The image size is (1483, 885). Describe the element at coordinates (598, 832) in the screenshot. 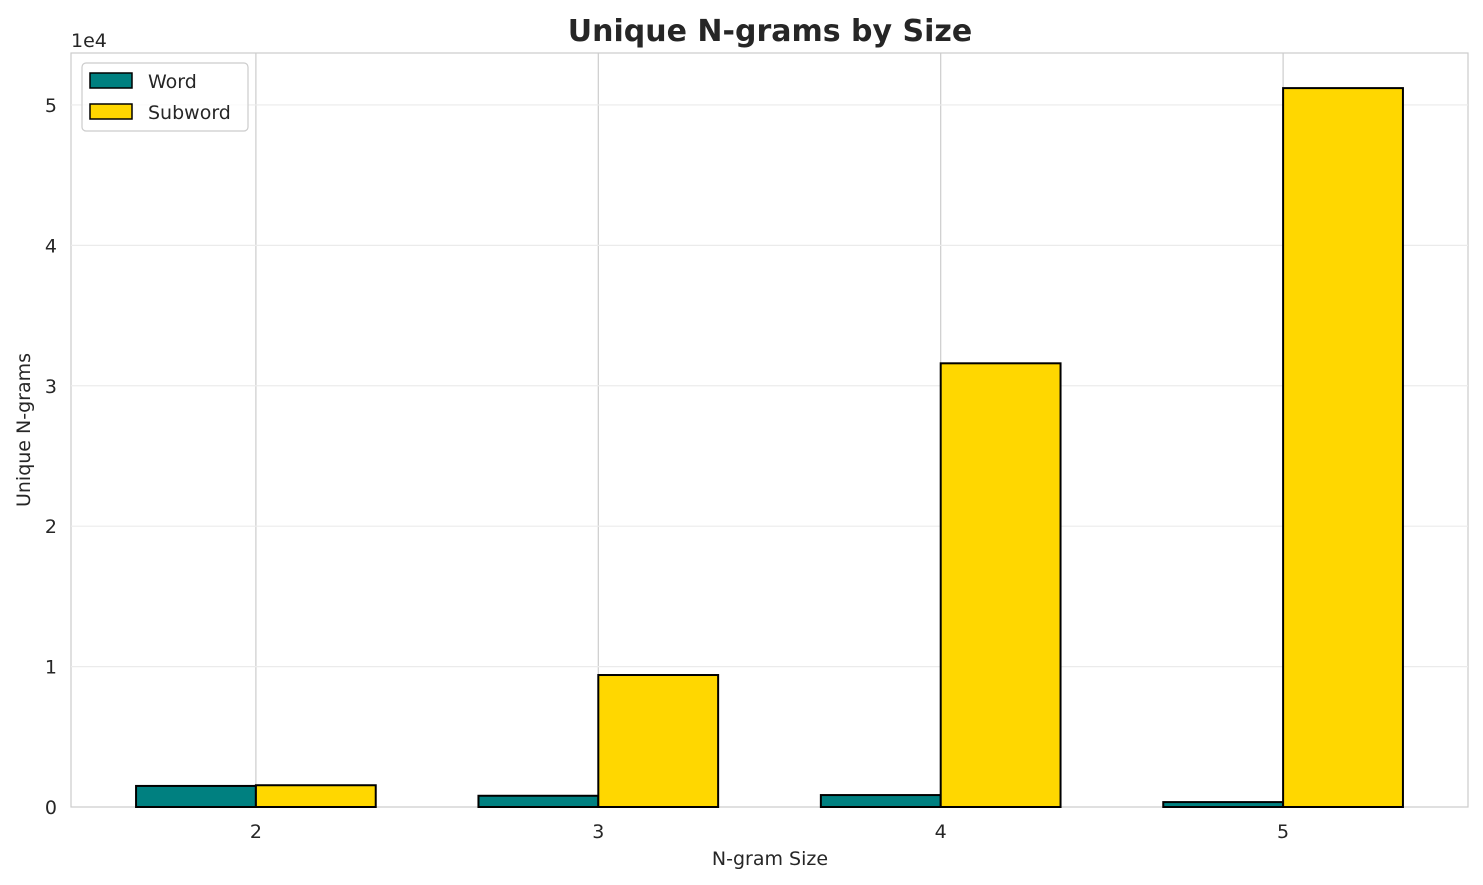

I see `x-tick-label: 3` at that location.